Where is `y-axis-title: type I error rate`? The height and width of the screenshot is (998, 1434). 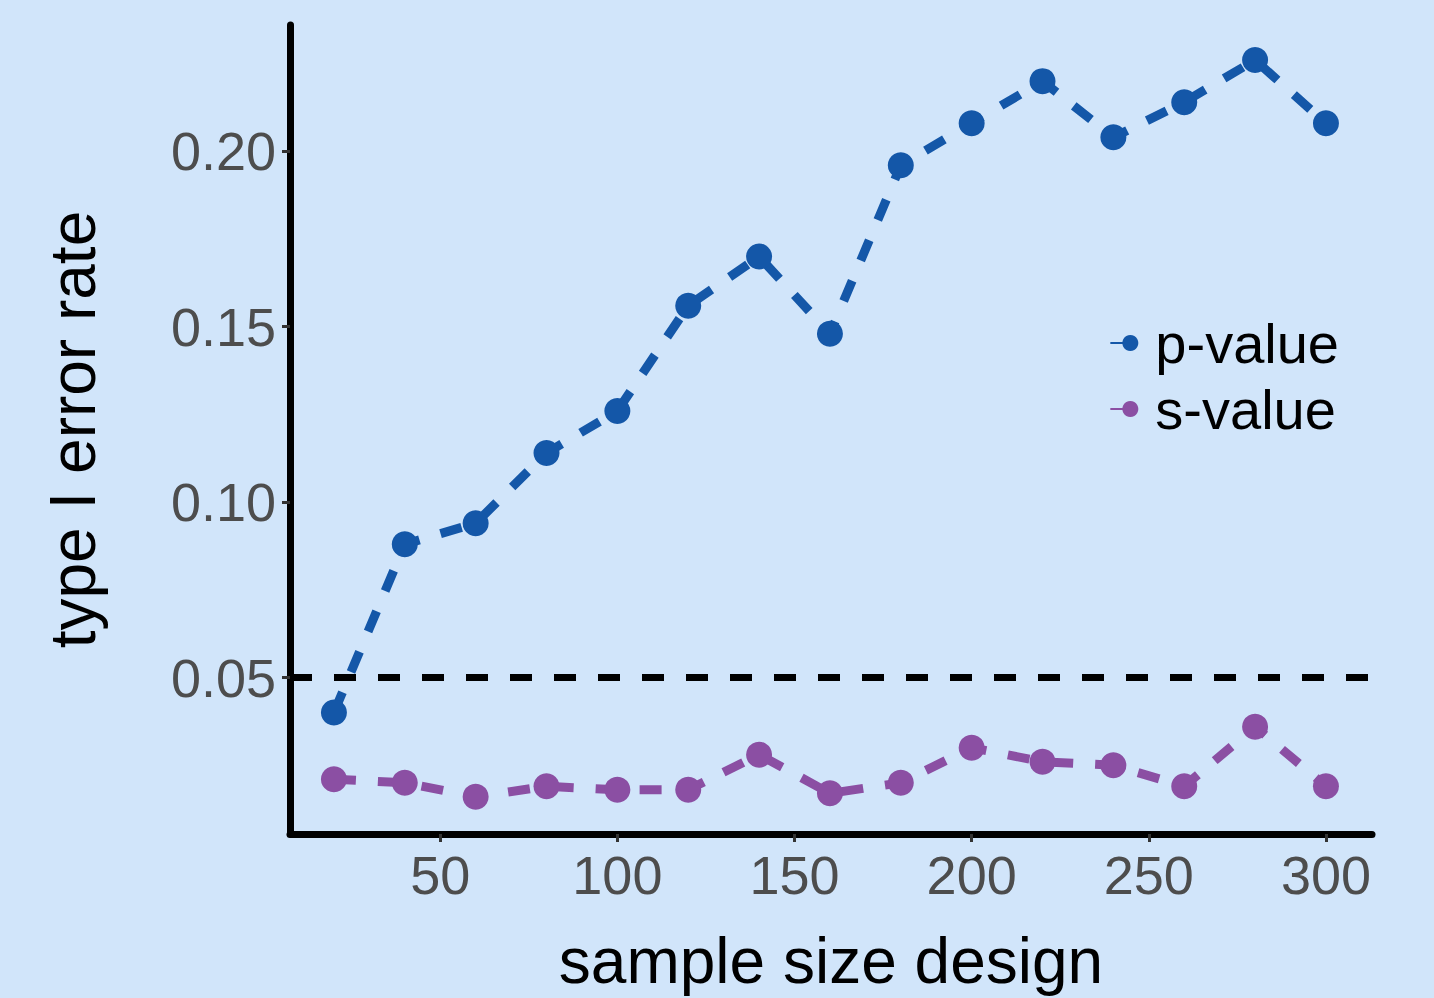 y-axis-title: type I error rate is located at coordinates (73, 429).